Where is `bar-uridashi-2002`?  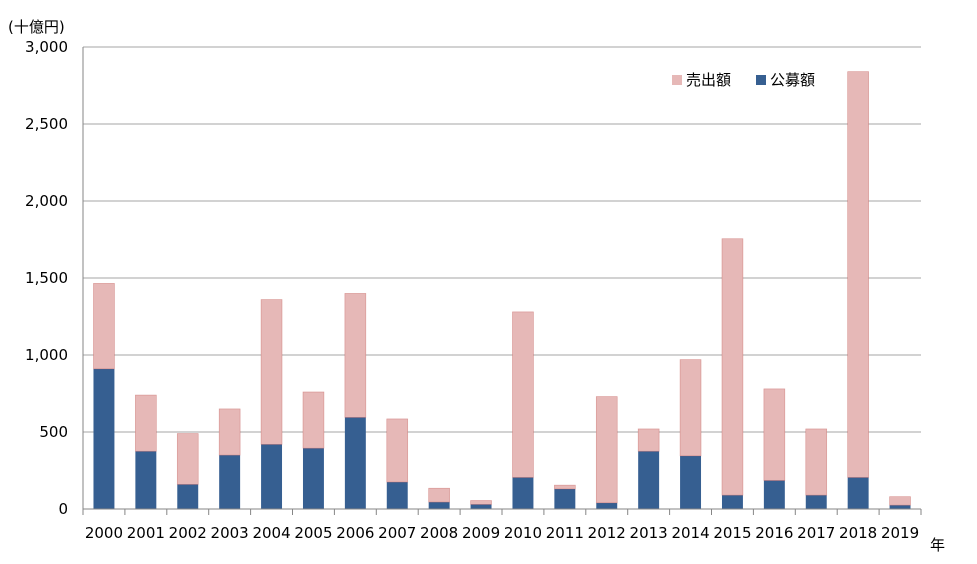
bar-uridashi-2002 is located at coordinates (187, 459).